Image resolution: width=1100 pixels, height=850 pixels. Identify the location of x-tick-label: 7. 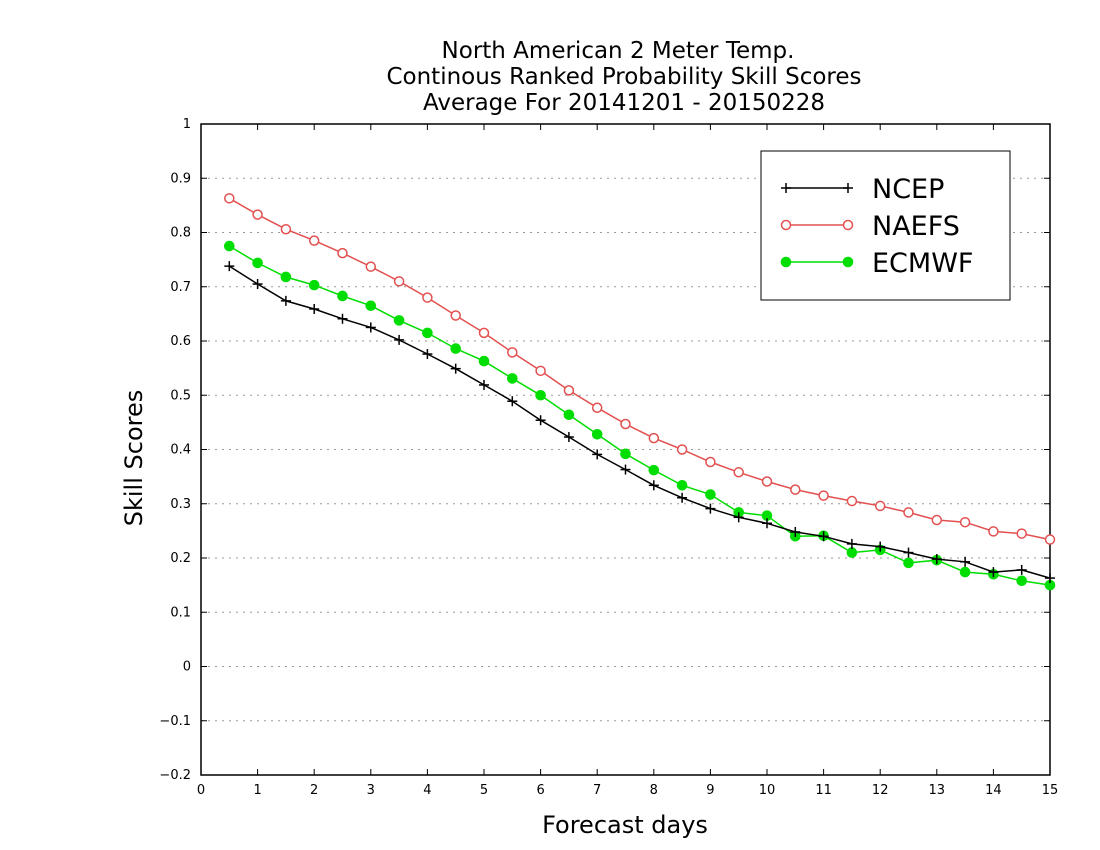
(597, 790).